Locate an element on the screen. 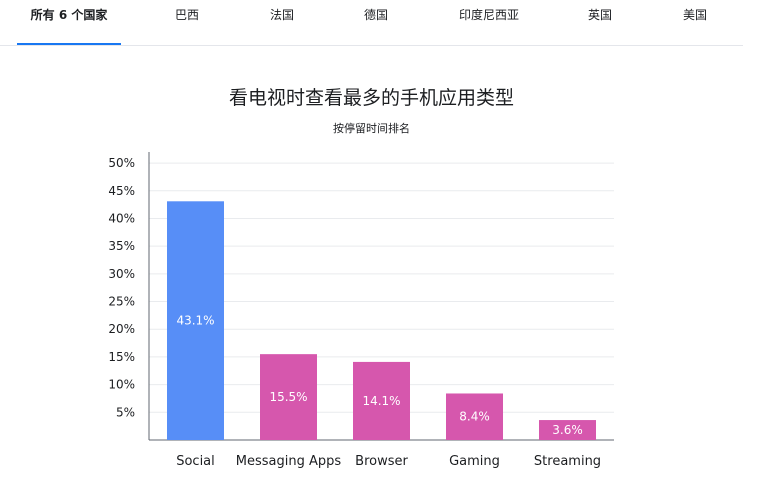 The height and width of the screenshot is (491, 765). data-label: 15.5% is located at coordinates (288, 397).